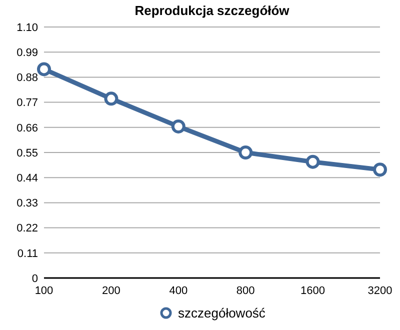 This screenshot has height=330, width=400. Describe the element at coordinates (27, 78) in the screenshot. I see `y-tick-label: 0.88` at that location.